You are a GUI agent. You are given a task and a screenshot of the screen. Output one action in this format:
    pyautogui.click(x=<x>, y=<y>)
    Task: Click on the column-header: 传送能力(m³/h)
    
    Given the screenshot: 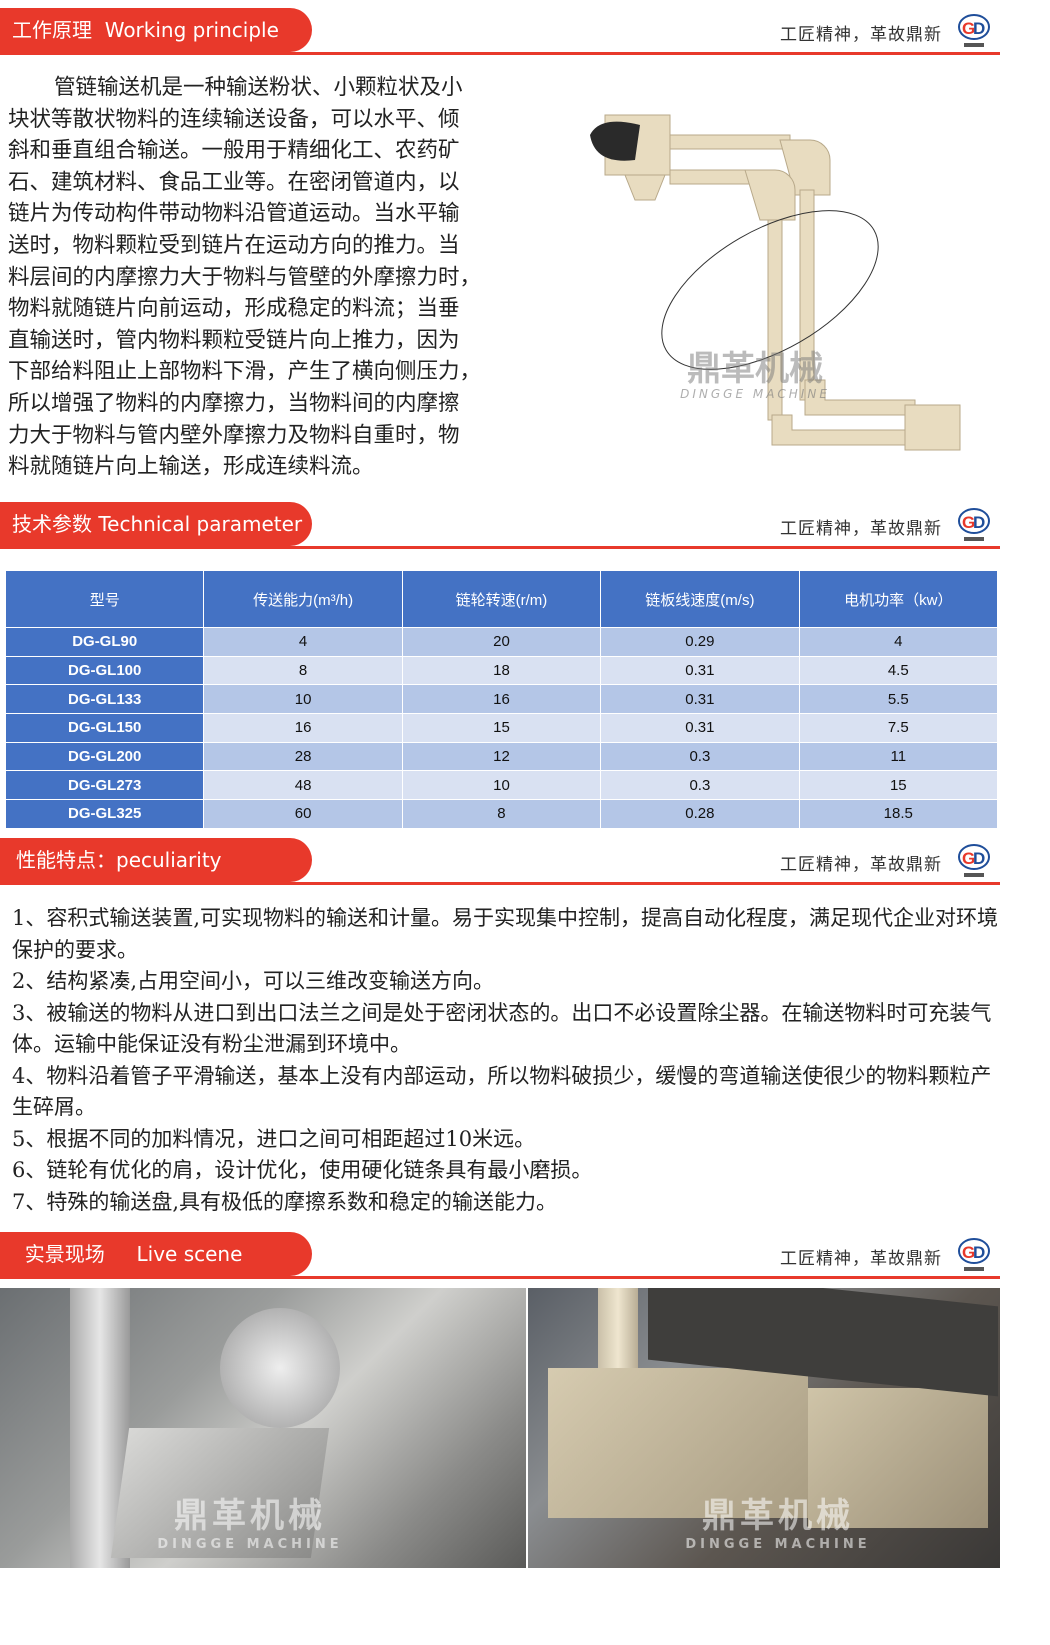 What is the action you would take?
    pyautogui.click(x=303, y=599)
    